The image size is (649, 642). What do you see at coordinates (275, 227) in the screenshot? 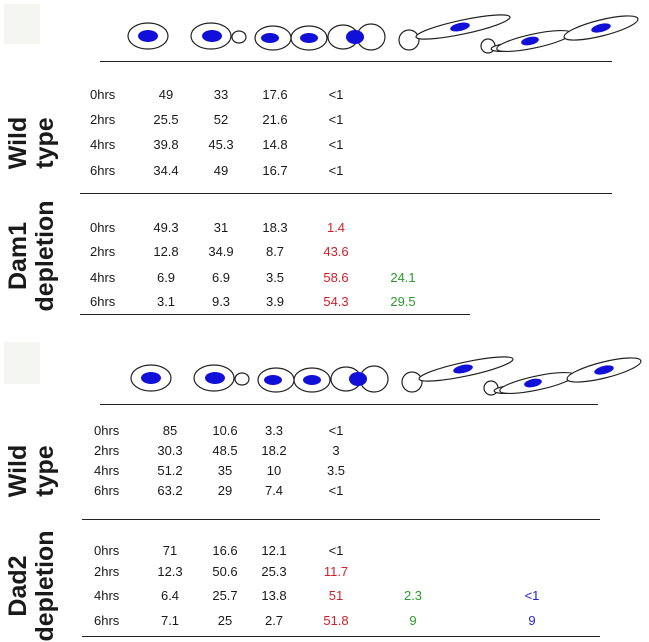
I see `percent-cell: 18.3` at bounding box center [275, 227].